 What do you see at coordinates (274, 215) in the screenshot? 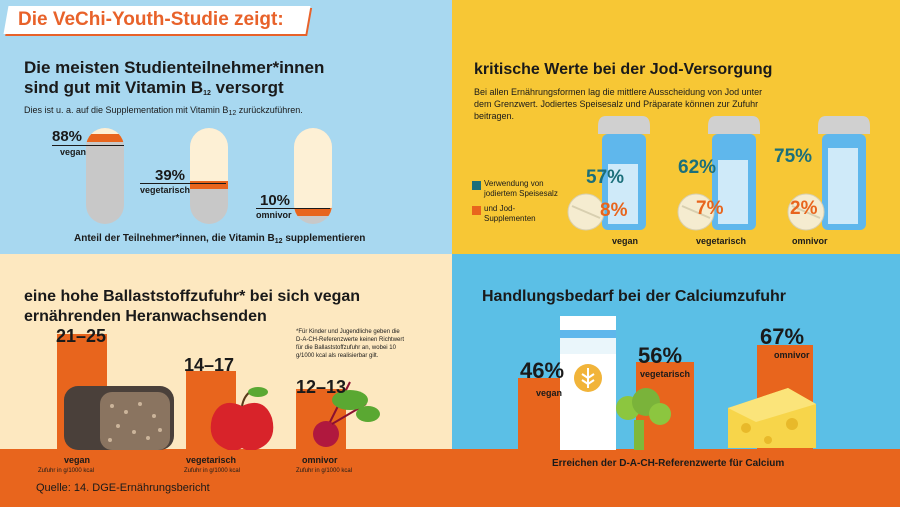
I see `b12-label-omnivor: omnivor` at bounding box center [274, 215].